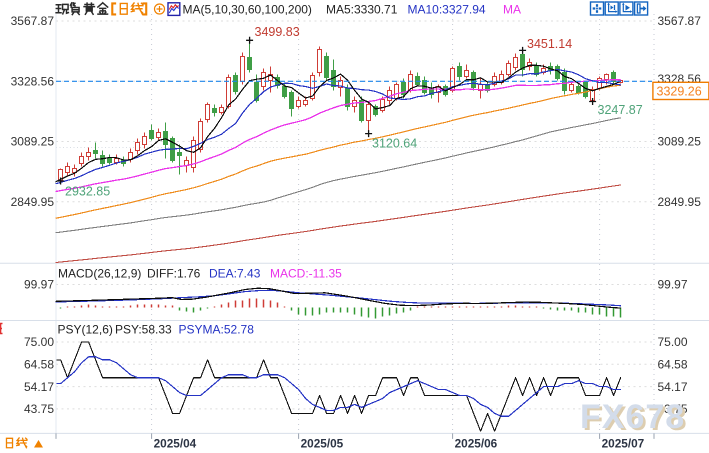 The height and width of the screenshot is (453, 709). I want to click on svg-text: 2025/05, so click(322, 444).